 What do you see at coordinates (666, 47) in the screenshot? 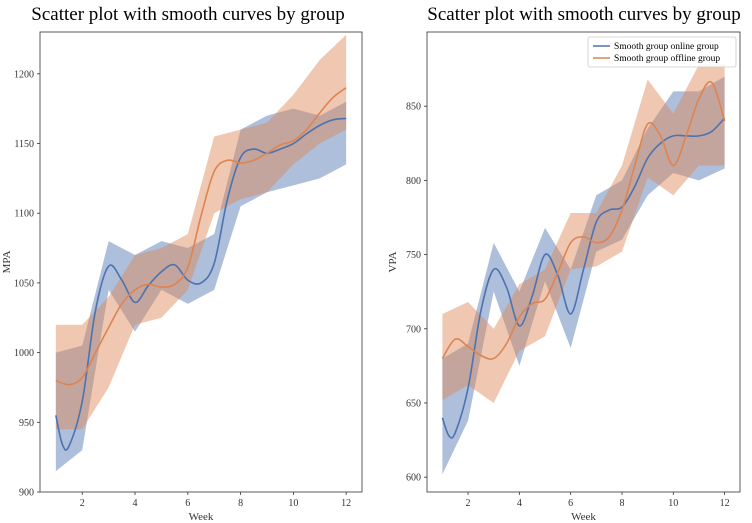
I see `legend-label: Smooth group online group` at bounding box center [666, 47].